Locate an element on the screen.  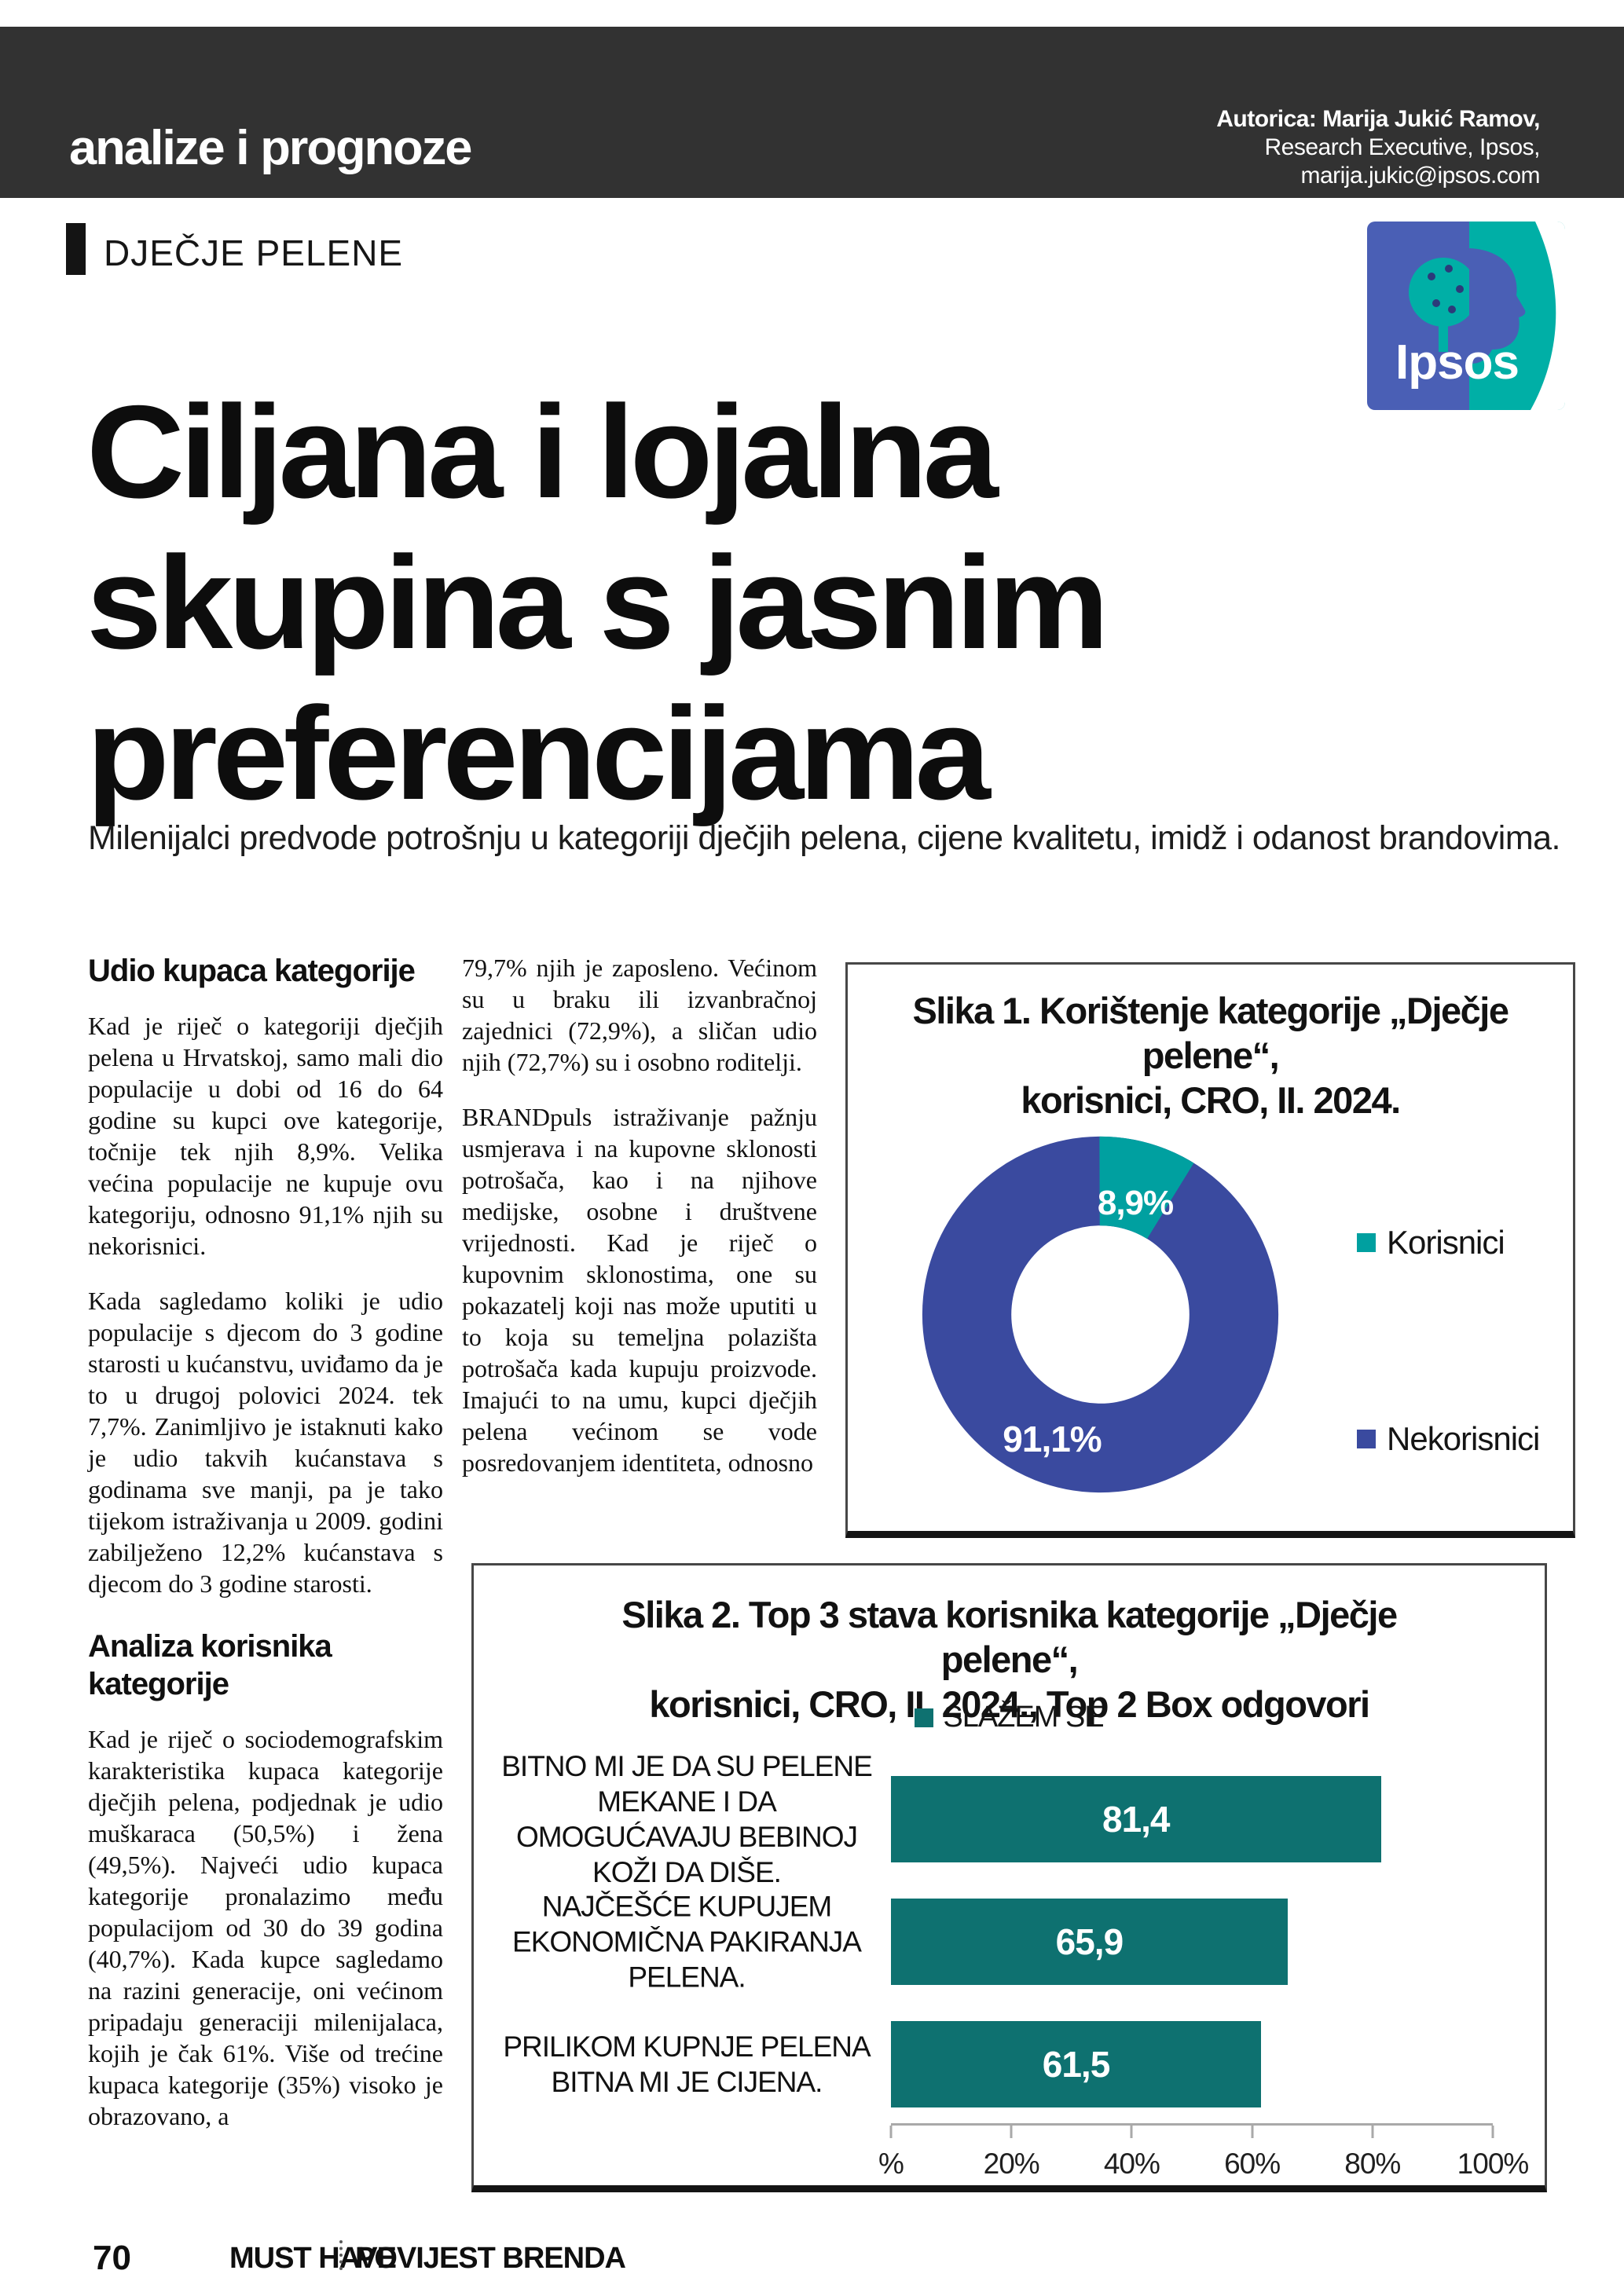
bar-ekonomicna-pakiranja: 65,9 is located at coordinates (1089, 1942).